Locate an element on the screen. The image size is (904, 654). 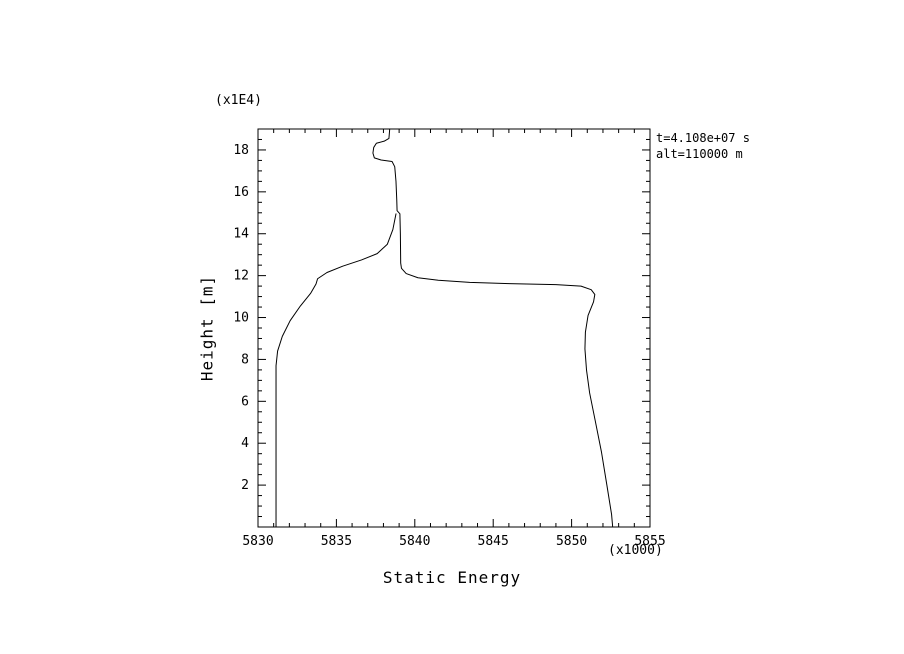
x-tick-label: 5855 is located at coordinates (649, 541).